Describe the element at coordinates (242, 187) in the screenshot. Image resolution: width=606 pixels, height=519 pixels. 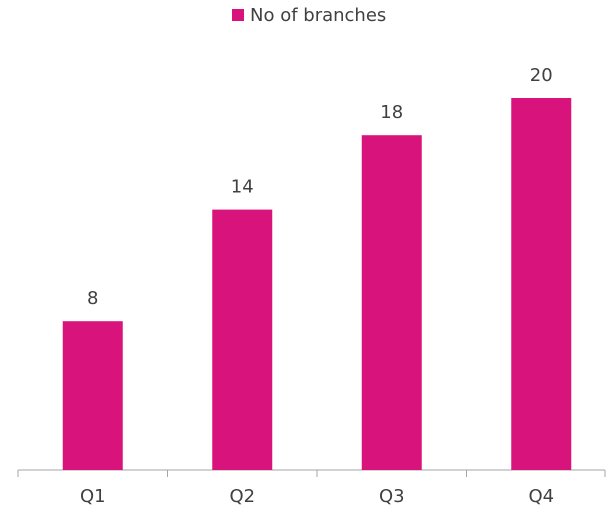
I see `data-label: 14` at that location.